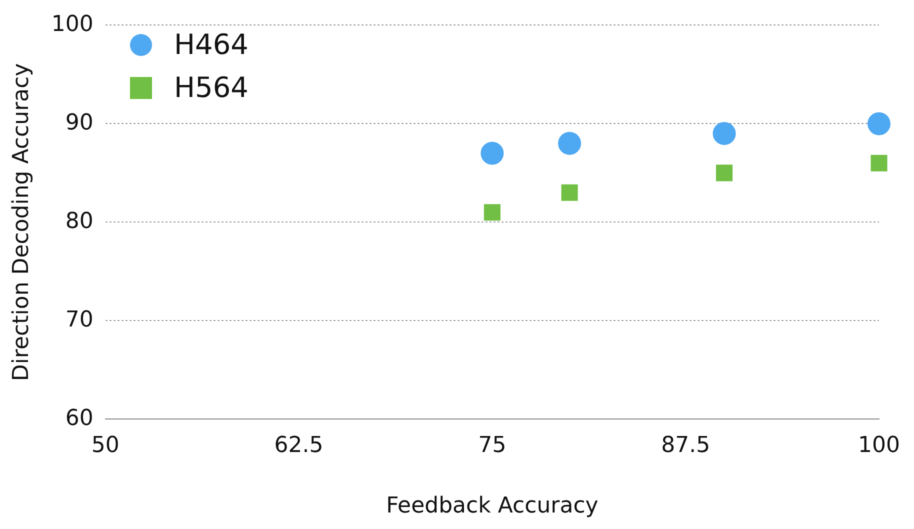 This screenshot has height=529, width=914. Describe the element at coordinates (299, 445) in the screenshot. I see `x-tick-label: 62.5` at that location.